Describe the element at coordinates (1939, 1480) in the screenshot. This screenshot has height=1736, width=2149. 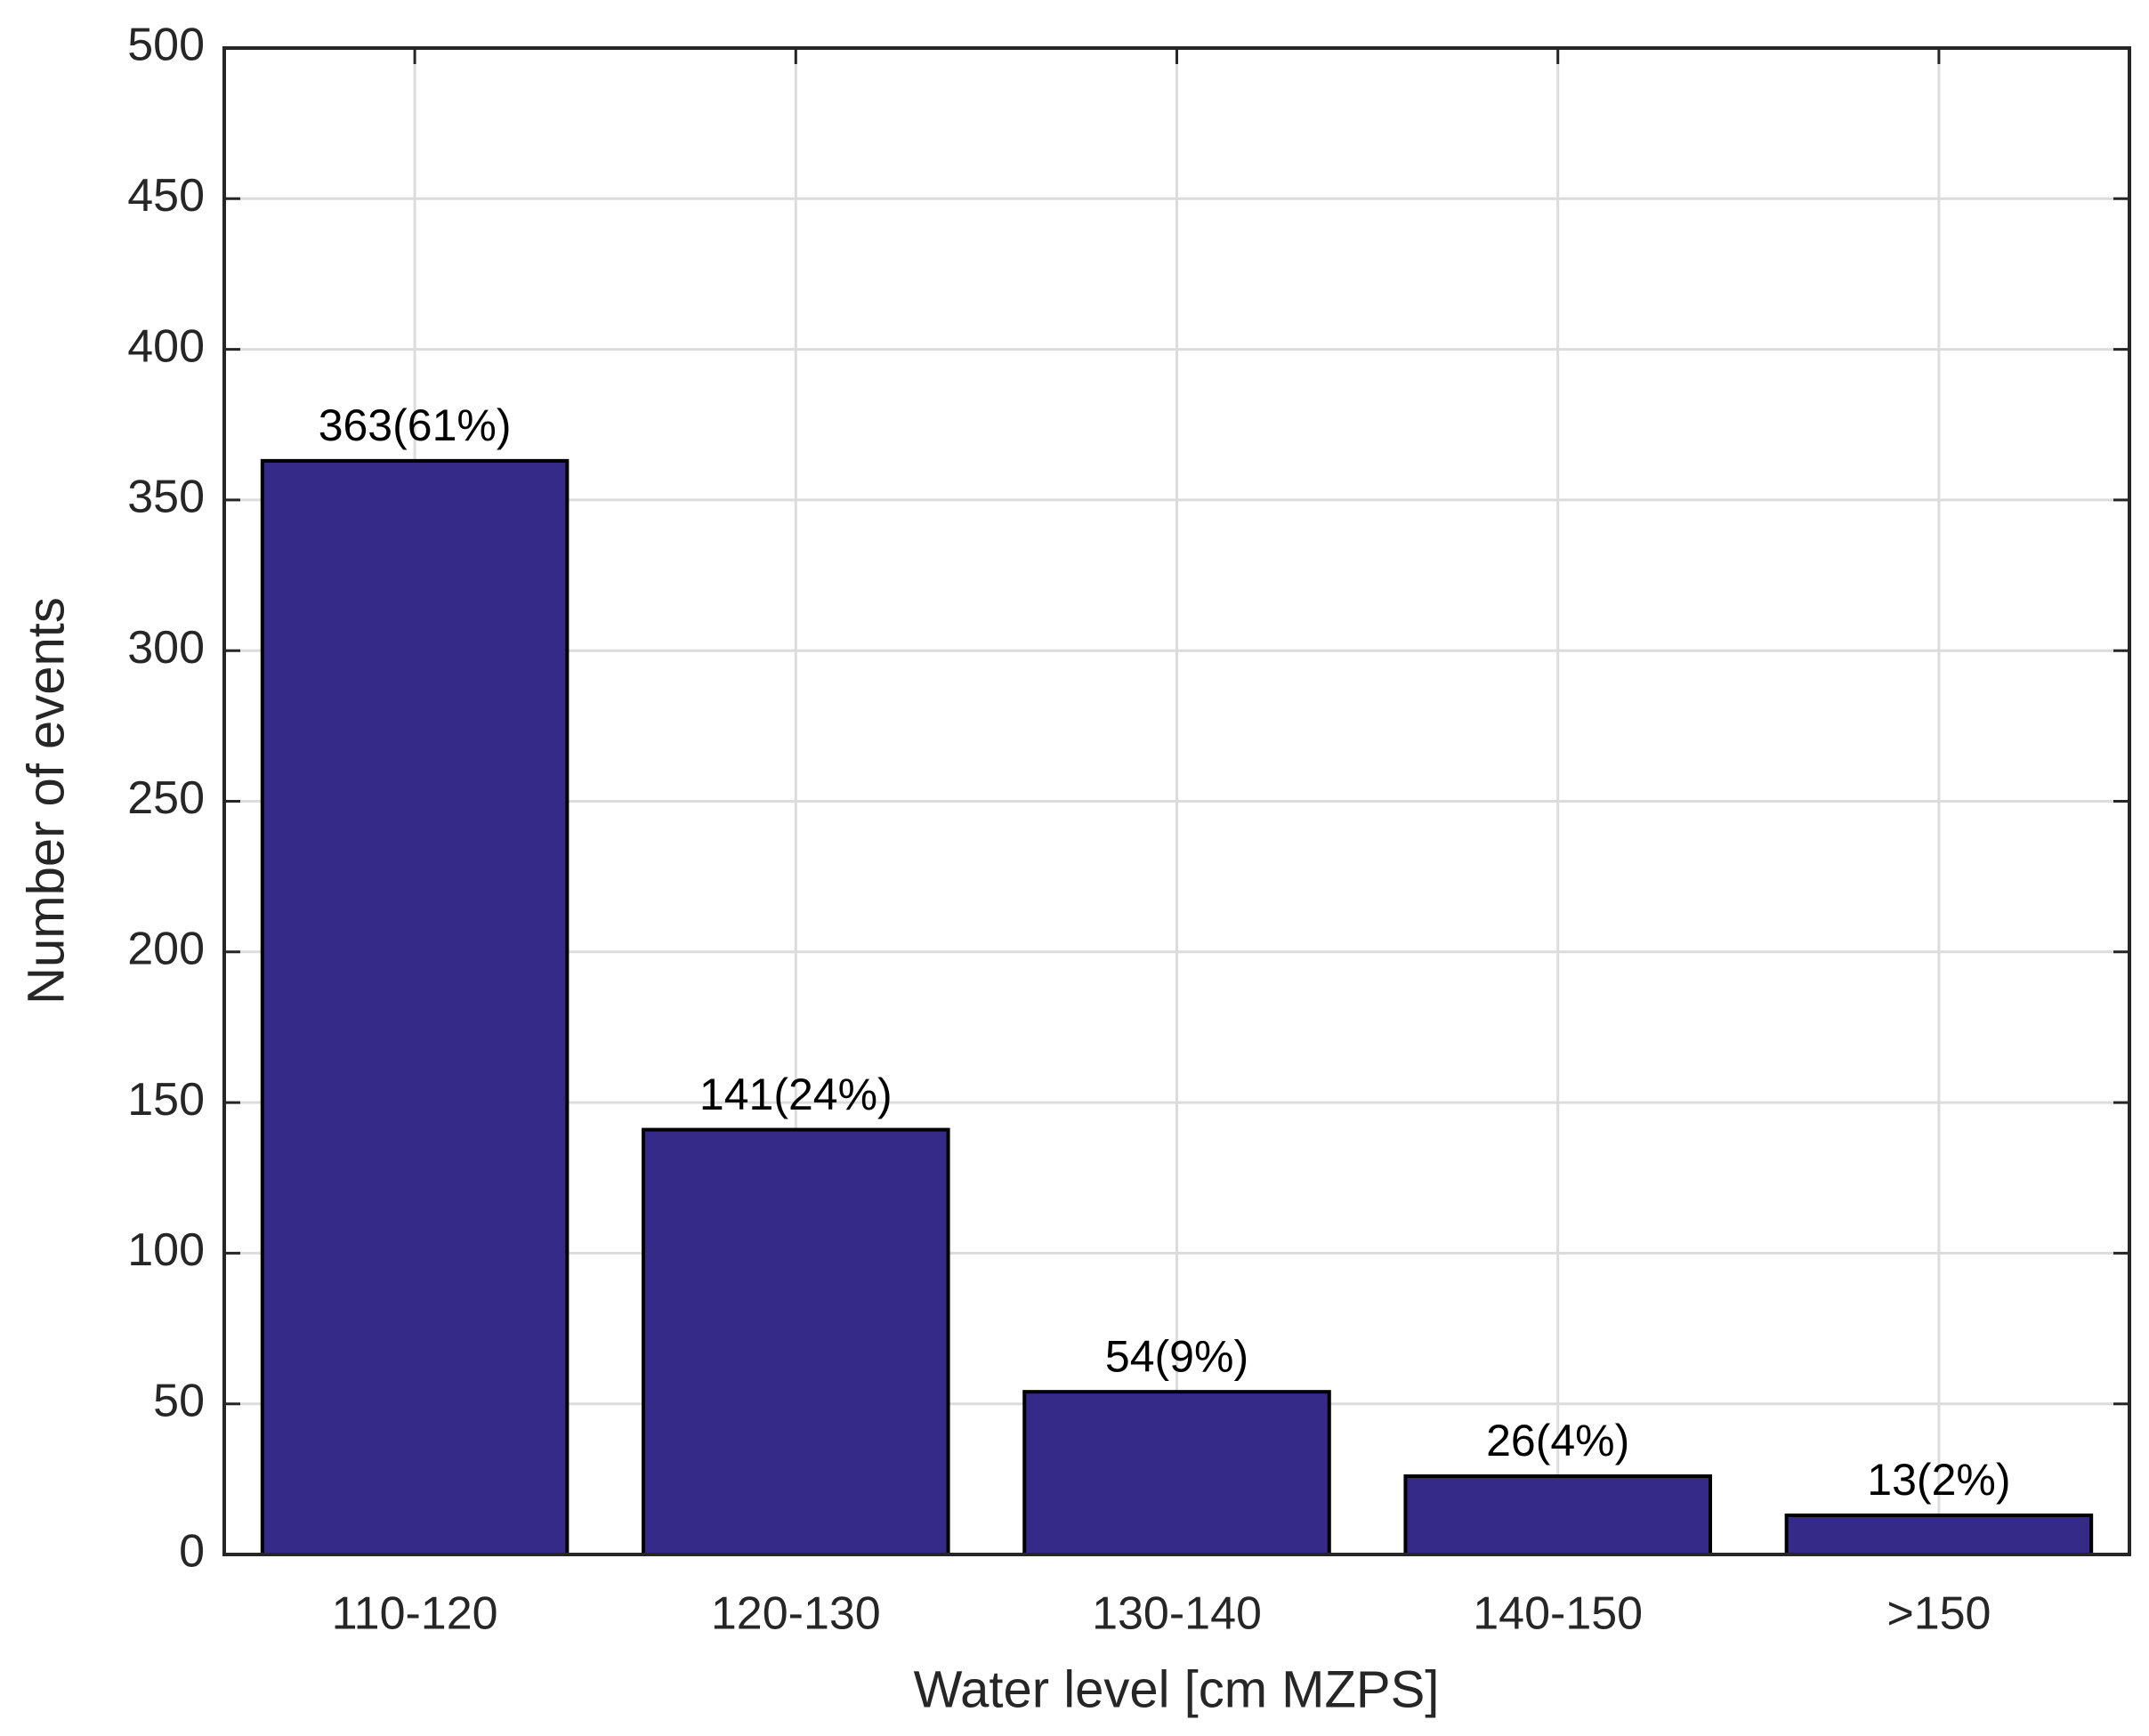
I see `value-label: 13(2%)` at that location.